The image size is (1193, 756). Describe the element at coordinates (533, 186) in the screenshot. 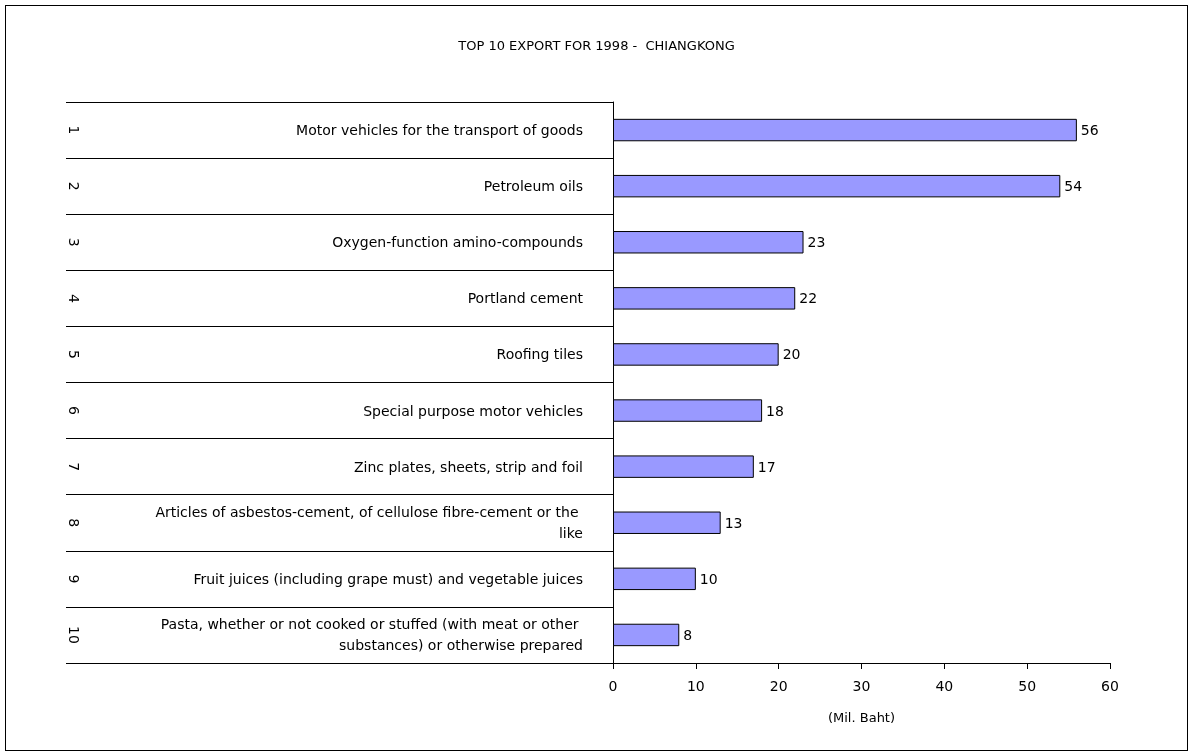

I see `y-tick-label: Petroleum oils` at that location.